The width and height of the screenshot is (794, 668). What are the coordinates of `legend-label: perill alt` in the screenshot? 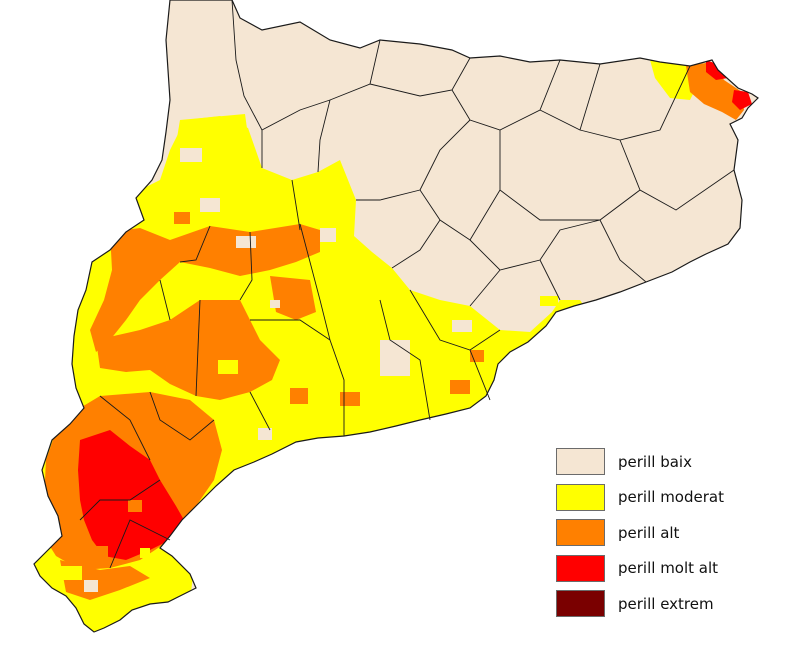 It's located at (649, 532).